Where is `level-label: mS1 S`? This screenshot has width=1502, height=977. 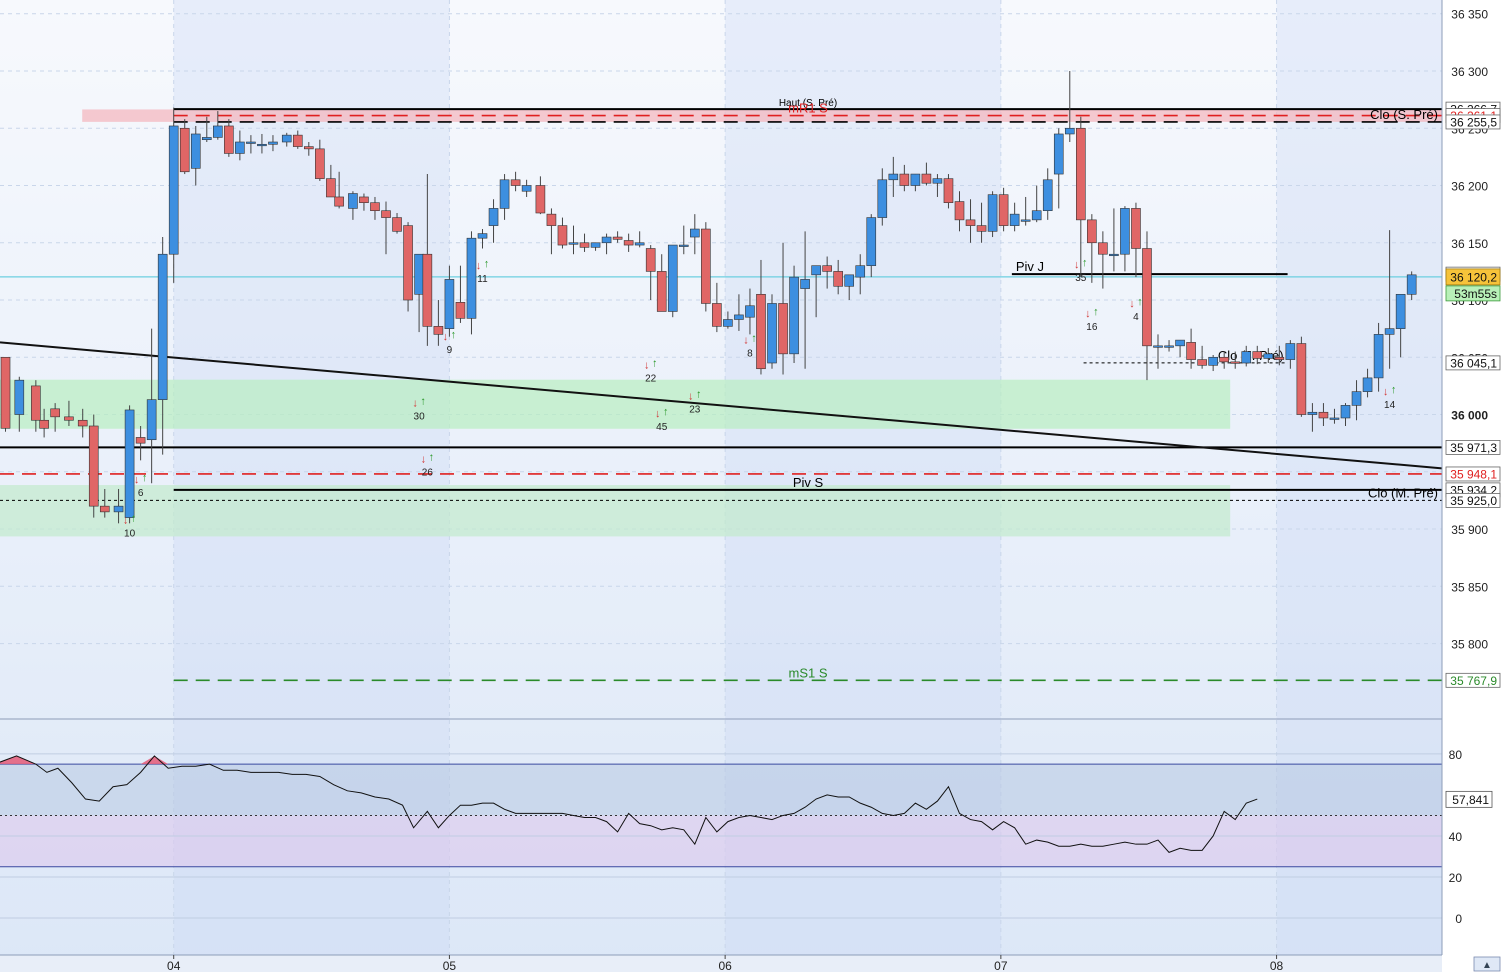 level-label: mS1 S is located at coordinates (807, 672).